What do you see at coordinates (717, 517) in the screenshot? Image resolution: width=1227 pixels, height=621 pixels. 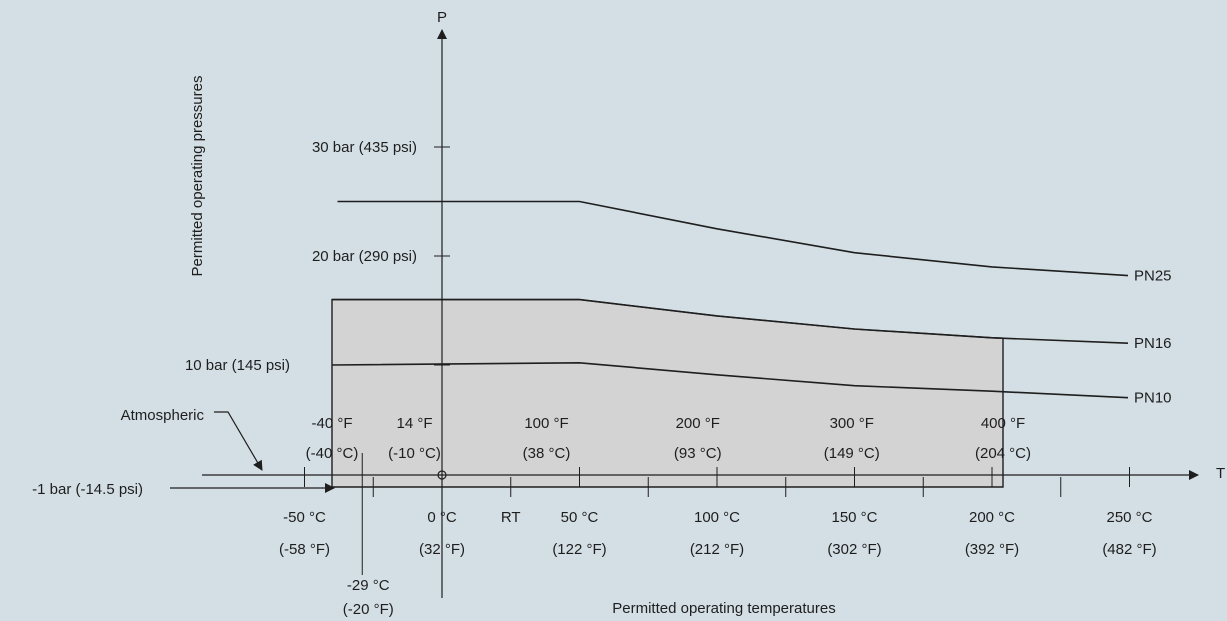 I see `x-tick-label-c: 100 °C` at bounding box center [717, 517].